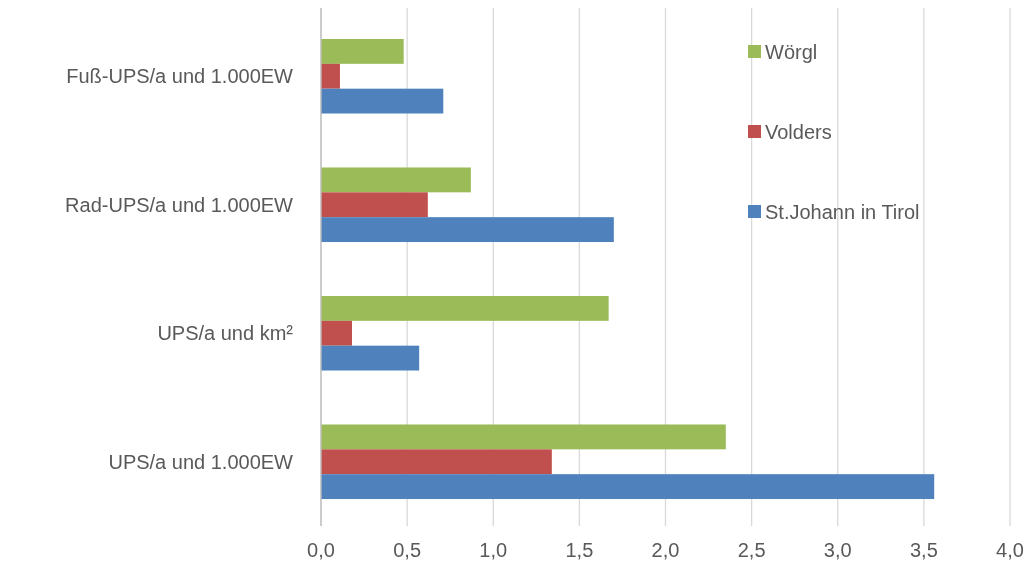  I want to click on x-tick-label: 1,0, so click(493, 550).